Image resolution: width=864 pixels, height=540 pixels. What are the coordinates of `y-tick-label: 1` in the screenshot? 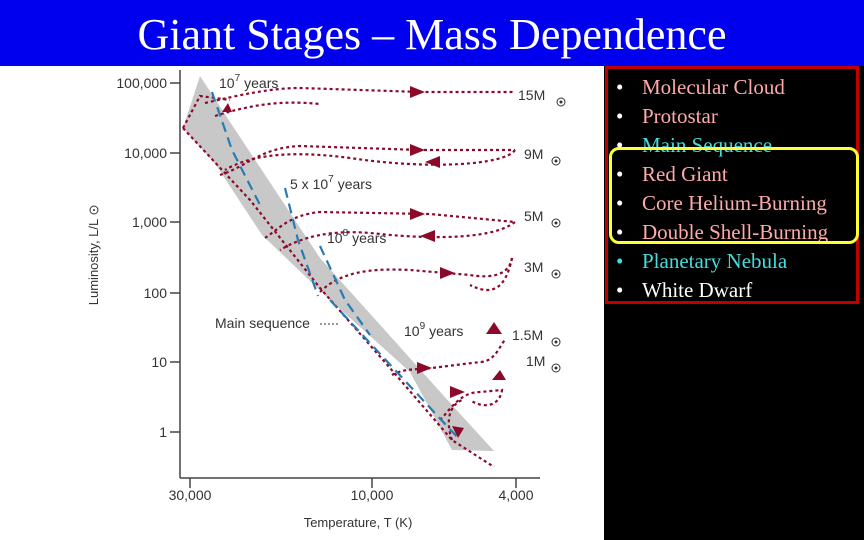 It's located at (163, 432).